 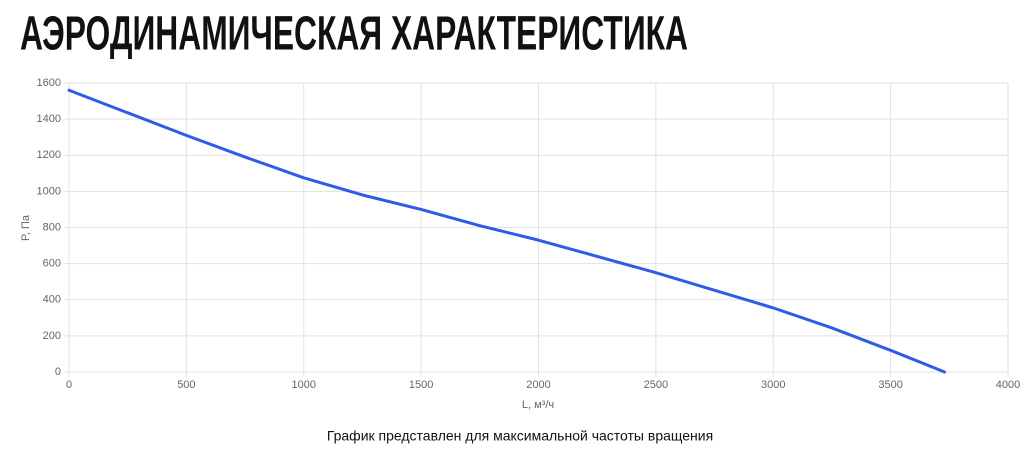 I want to click on x-tick-label: 3000, so click(x=773, y=385).